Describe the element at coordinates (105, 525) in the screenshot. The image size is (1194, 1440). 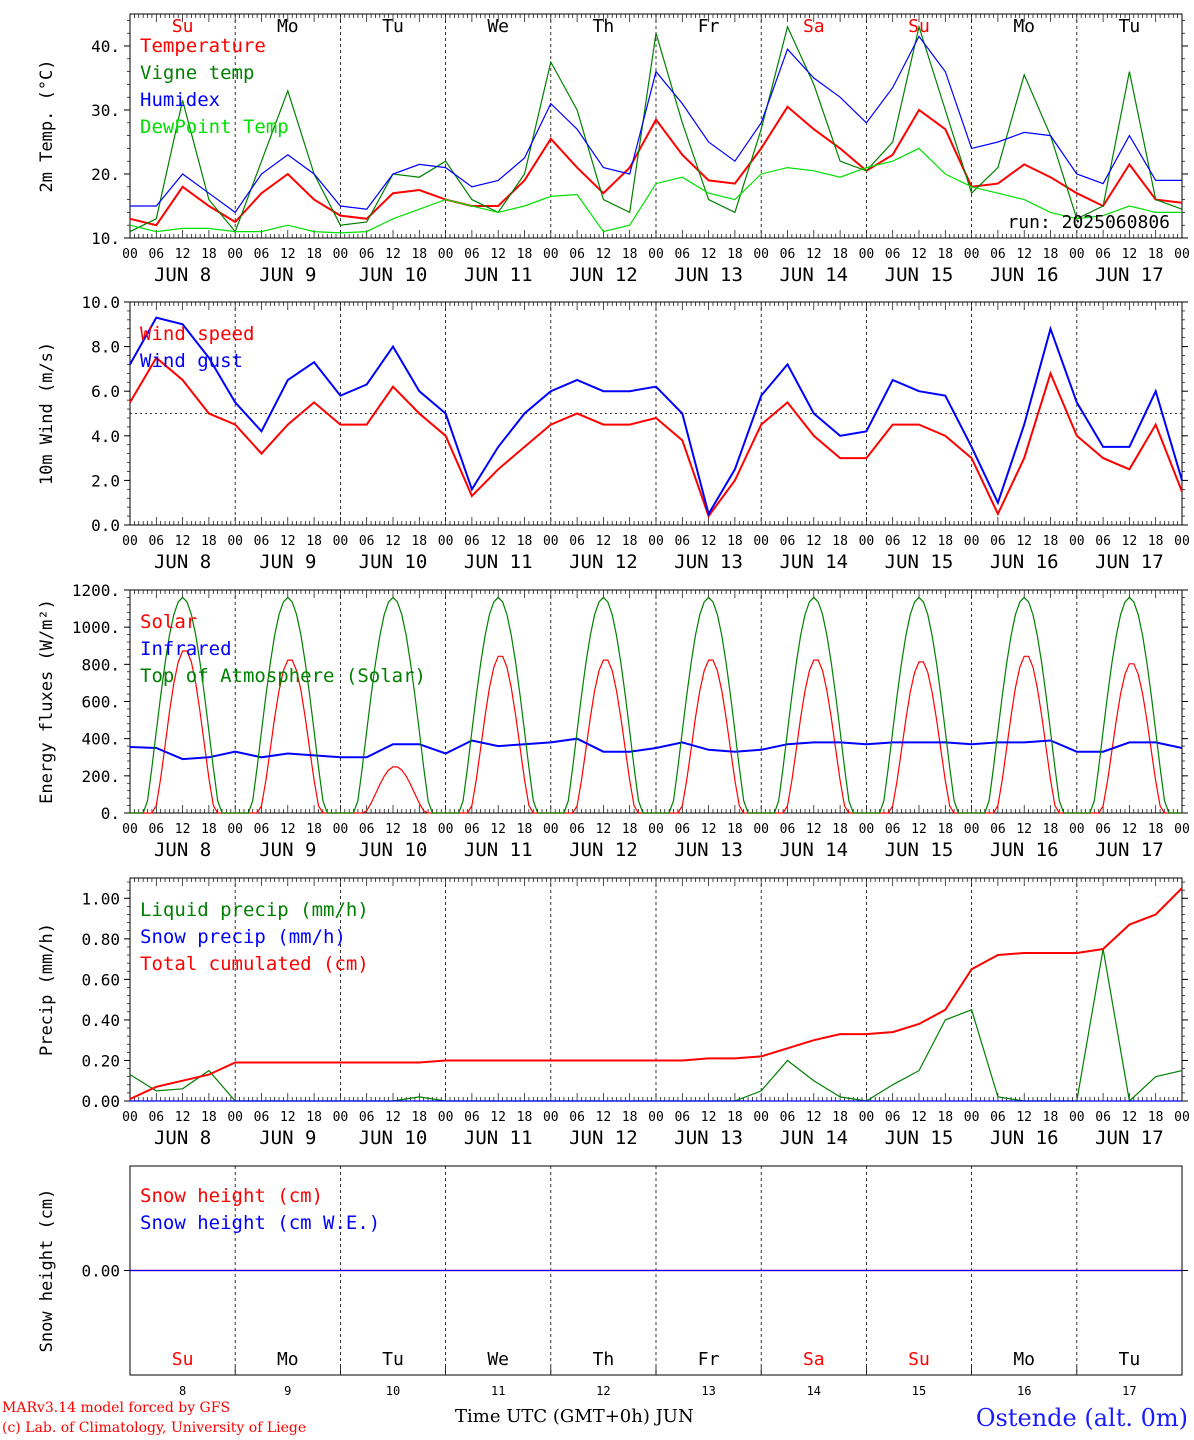
I see `y-tick-label: 0.0` at that location.